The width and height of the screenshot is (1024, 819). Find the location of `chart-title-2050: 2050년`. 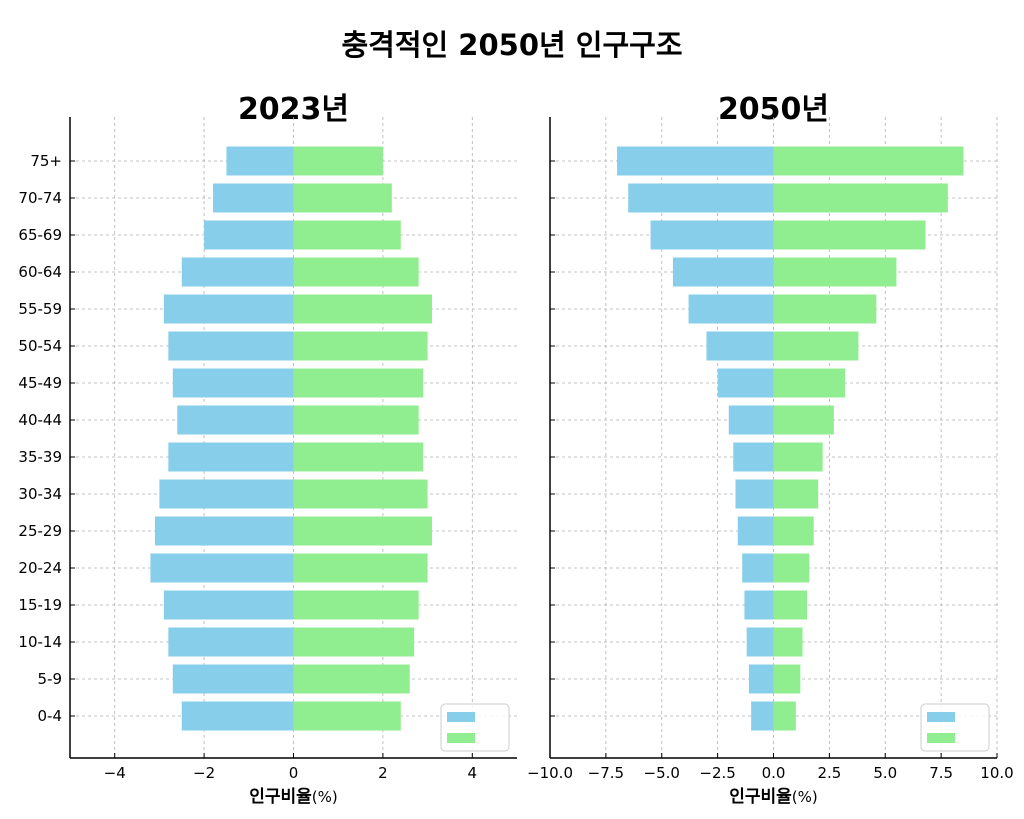

chart-title-2050: 2050년 is located at coordinates (773, 109).